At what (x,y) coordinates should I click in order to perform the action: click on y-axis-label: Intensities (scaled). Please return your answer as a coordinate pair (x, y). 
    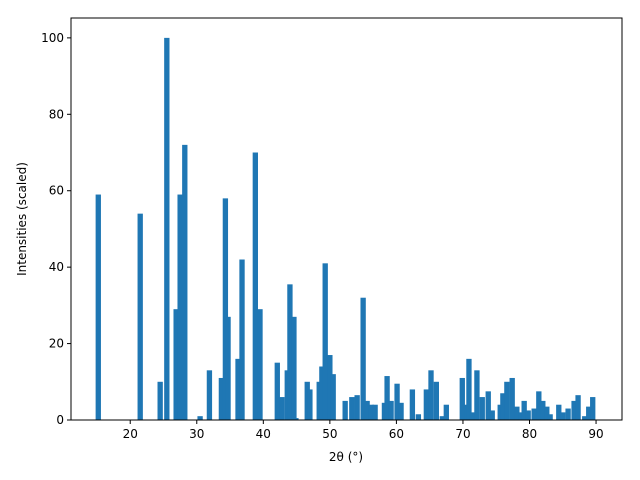
    Looking at the image, I should click on (22, 219).